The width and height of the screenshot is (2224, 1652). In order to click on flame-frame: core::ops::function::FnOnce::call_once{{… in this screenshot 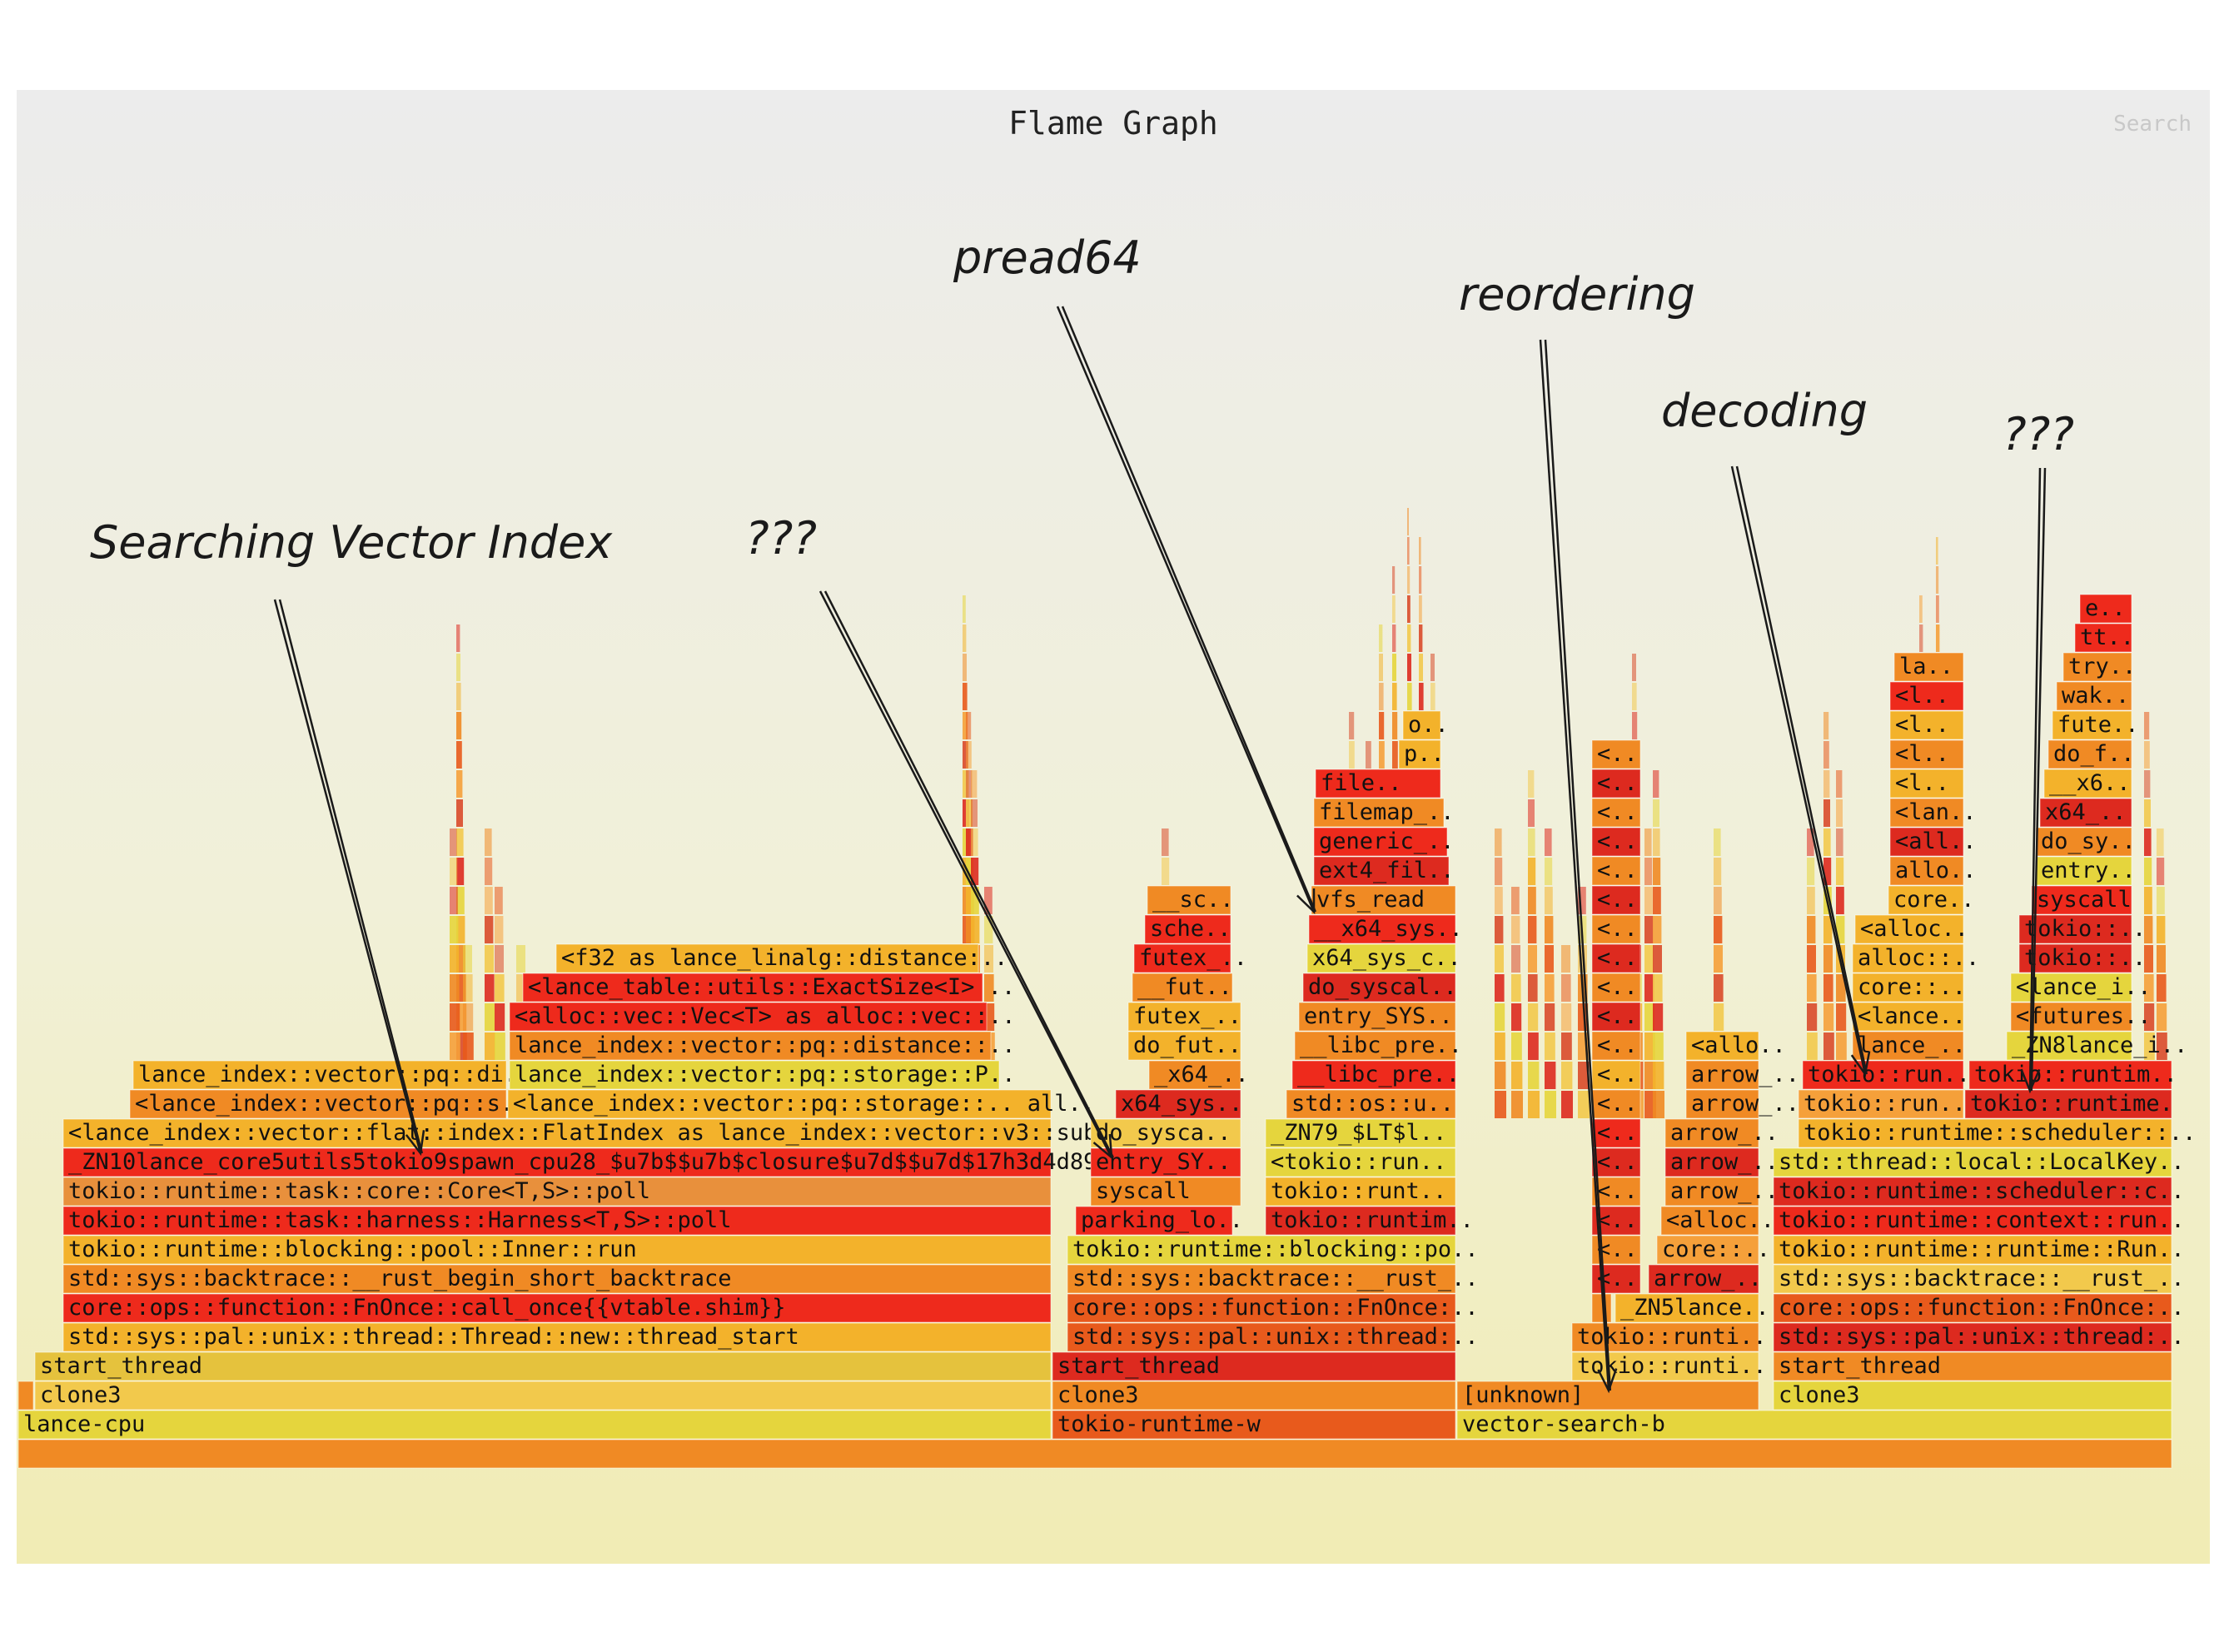, I will do `click(557, 1308)`.